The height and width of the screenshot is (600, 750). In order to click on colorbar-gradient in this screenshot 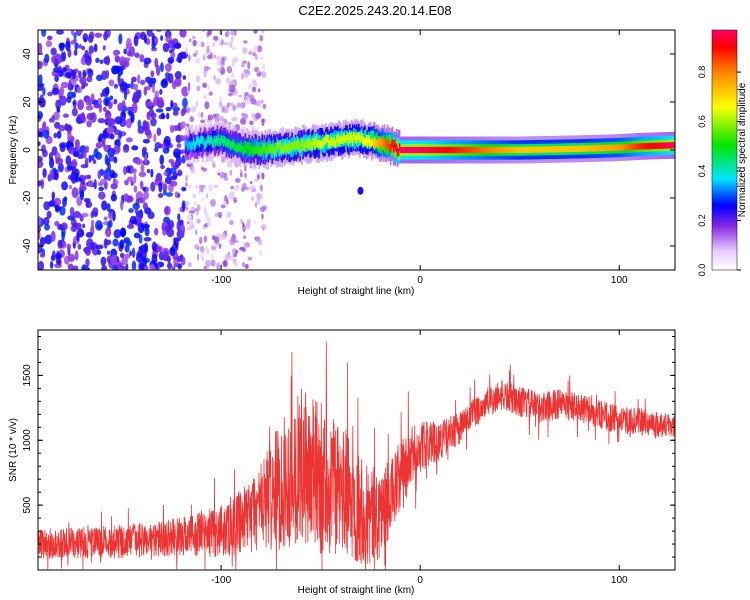, I will do `click(724, 150)`.